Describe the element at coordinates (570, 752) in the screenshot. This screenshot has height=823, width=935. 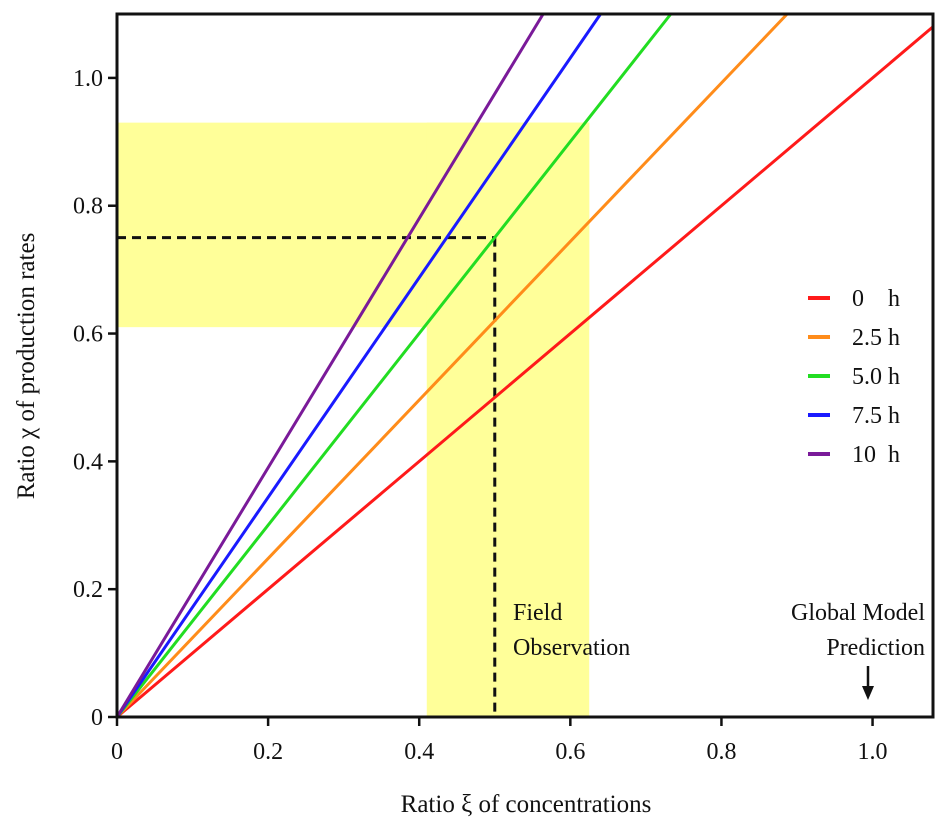
I see `x-tick-label: 0.6` at that location.